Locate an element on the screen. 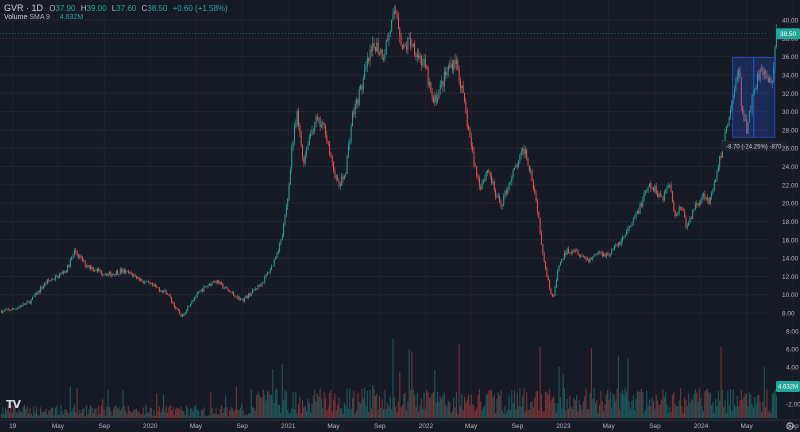 The width and height of the screenshot is (800, 432). symbol-title: GVR · 1D is located at coordinates (24, 8).